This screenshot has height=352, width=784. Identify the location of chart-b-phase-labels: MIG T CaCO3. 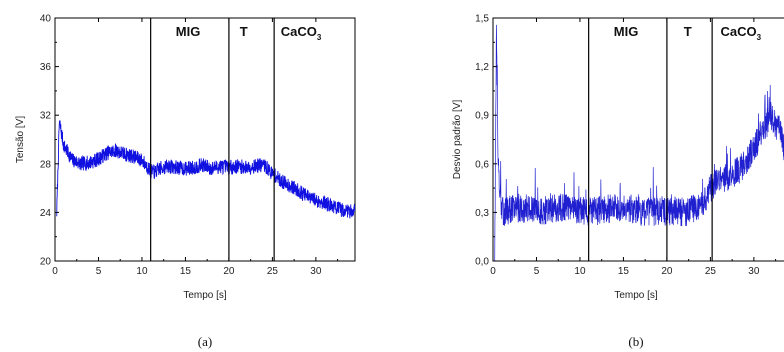
(688, 33).